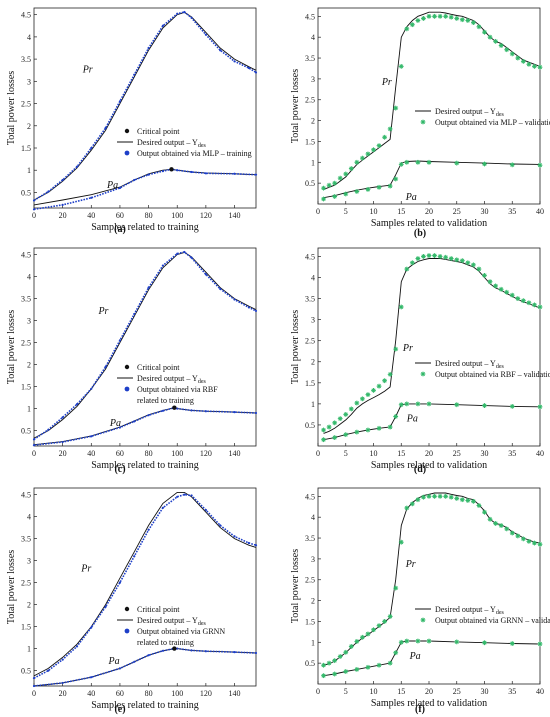  I want to click on x-tick-label: 35, so click(512, 211).